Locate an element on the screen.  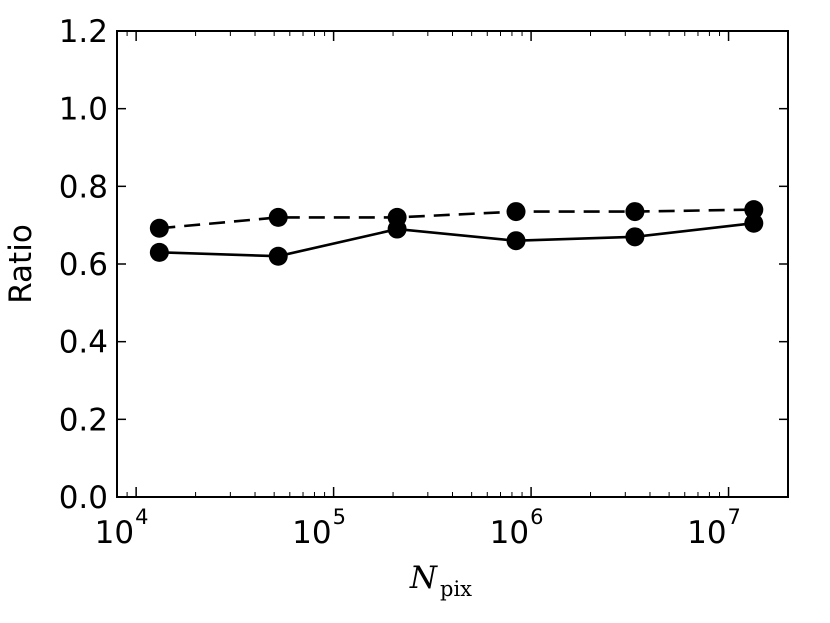
y-tick-label: 1.2 is located at coordinates (83, 32).